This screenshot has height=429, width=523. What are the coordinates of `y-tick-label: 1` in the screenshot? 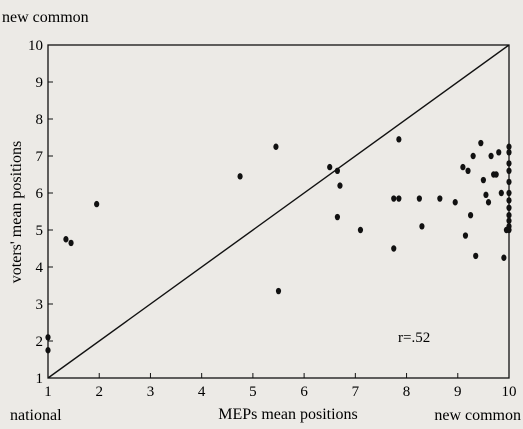 It's located at (40, 379).